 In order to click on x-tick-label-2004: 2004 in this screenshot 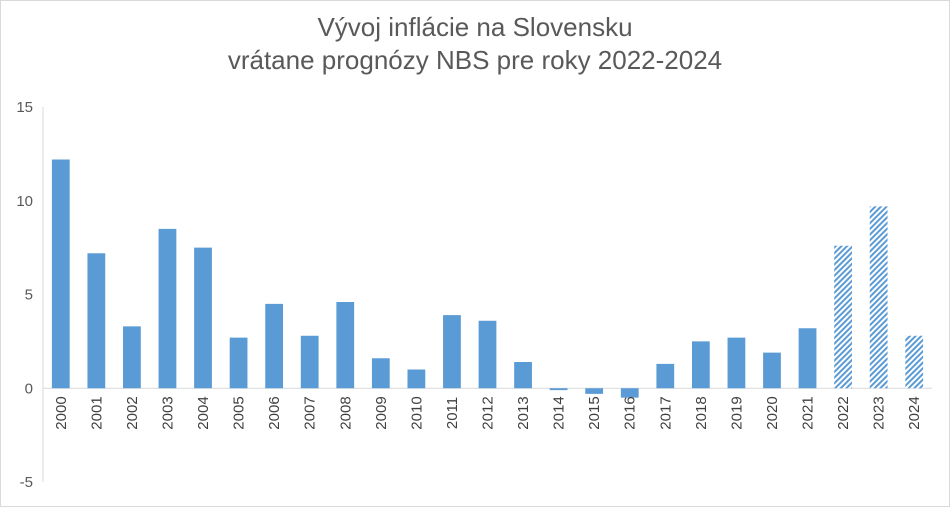, I will do `click(203, 412)`.